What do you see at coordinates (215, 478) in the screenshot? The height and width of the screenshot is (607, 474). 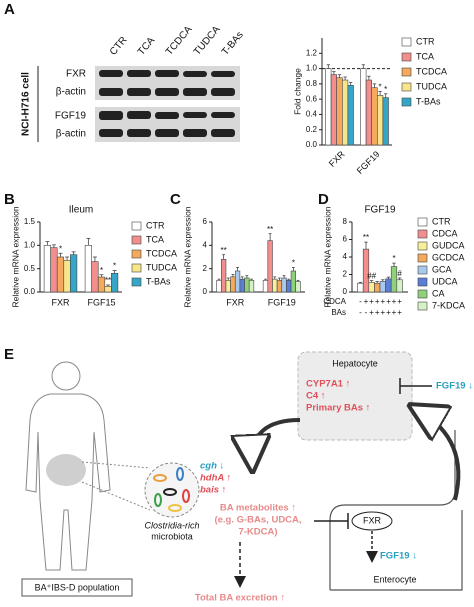 I see `microbial-gene: hdhA ↑` at bounding box center [215, 478].